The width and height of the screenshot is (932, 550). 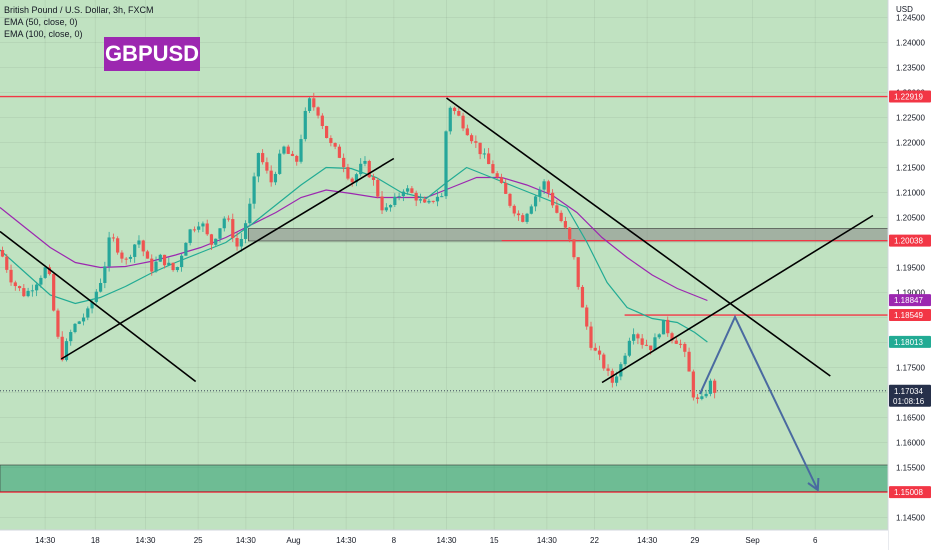 What do you see at coordinates (908, 241) in the screenshot?
I see `price-level-label: 1.20038` at bounding box center [908, 241].